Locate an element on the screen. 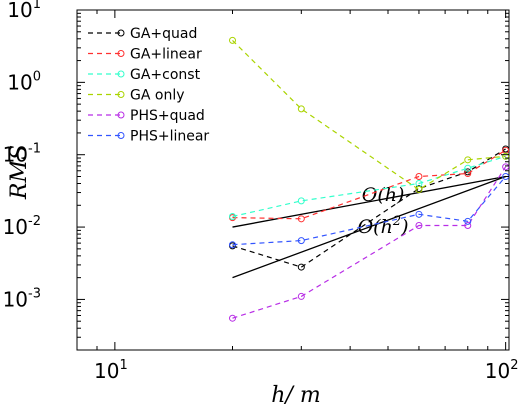  x-tick-label: 102 is located at coordinates (502, 370).